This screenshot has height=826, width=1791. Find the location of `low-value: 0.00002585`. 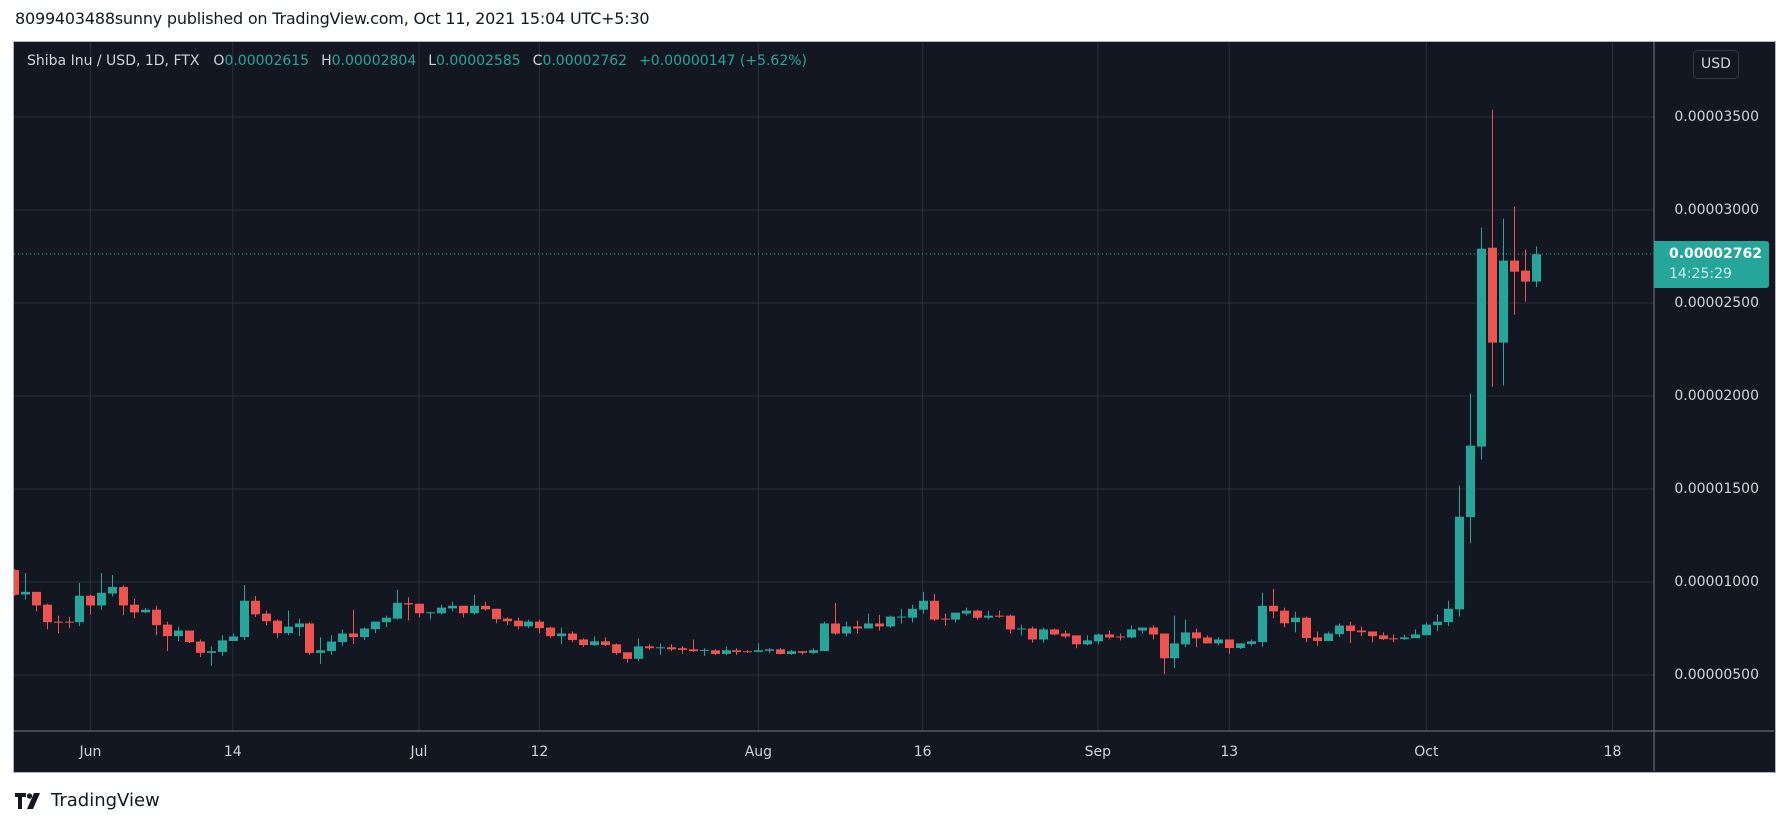

low-value: 0.00002585 is located at coordinates (478, 61).